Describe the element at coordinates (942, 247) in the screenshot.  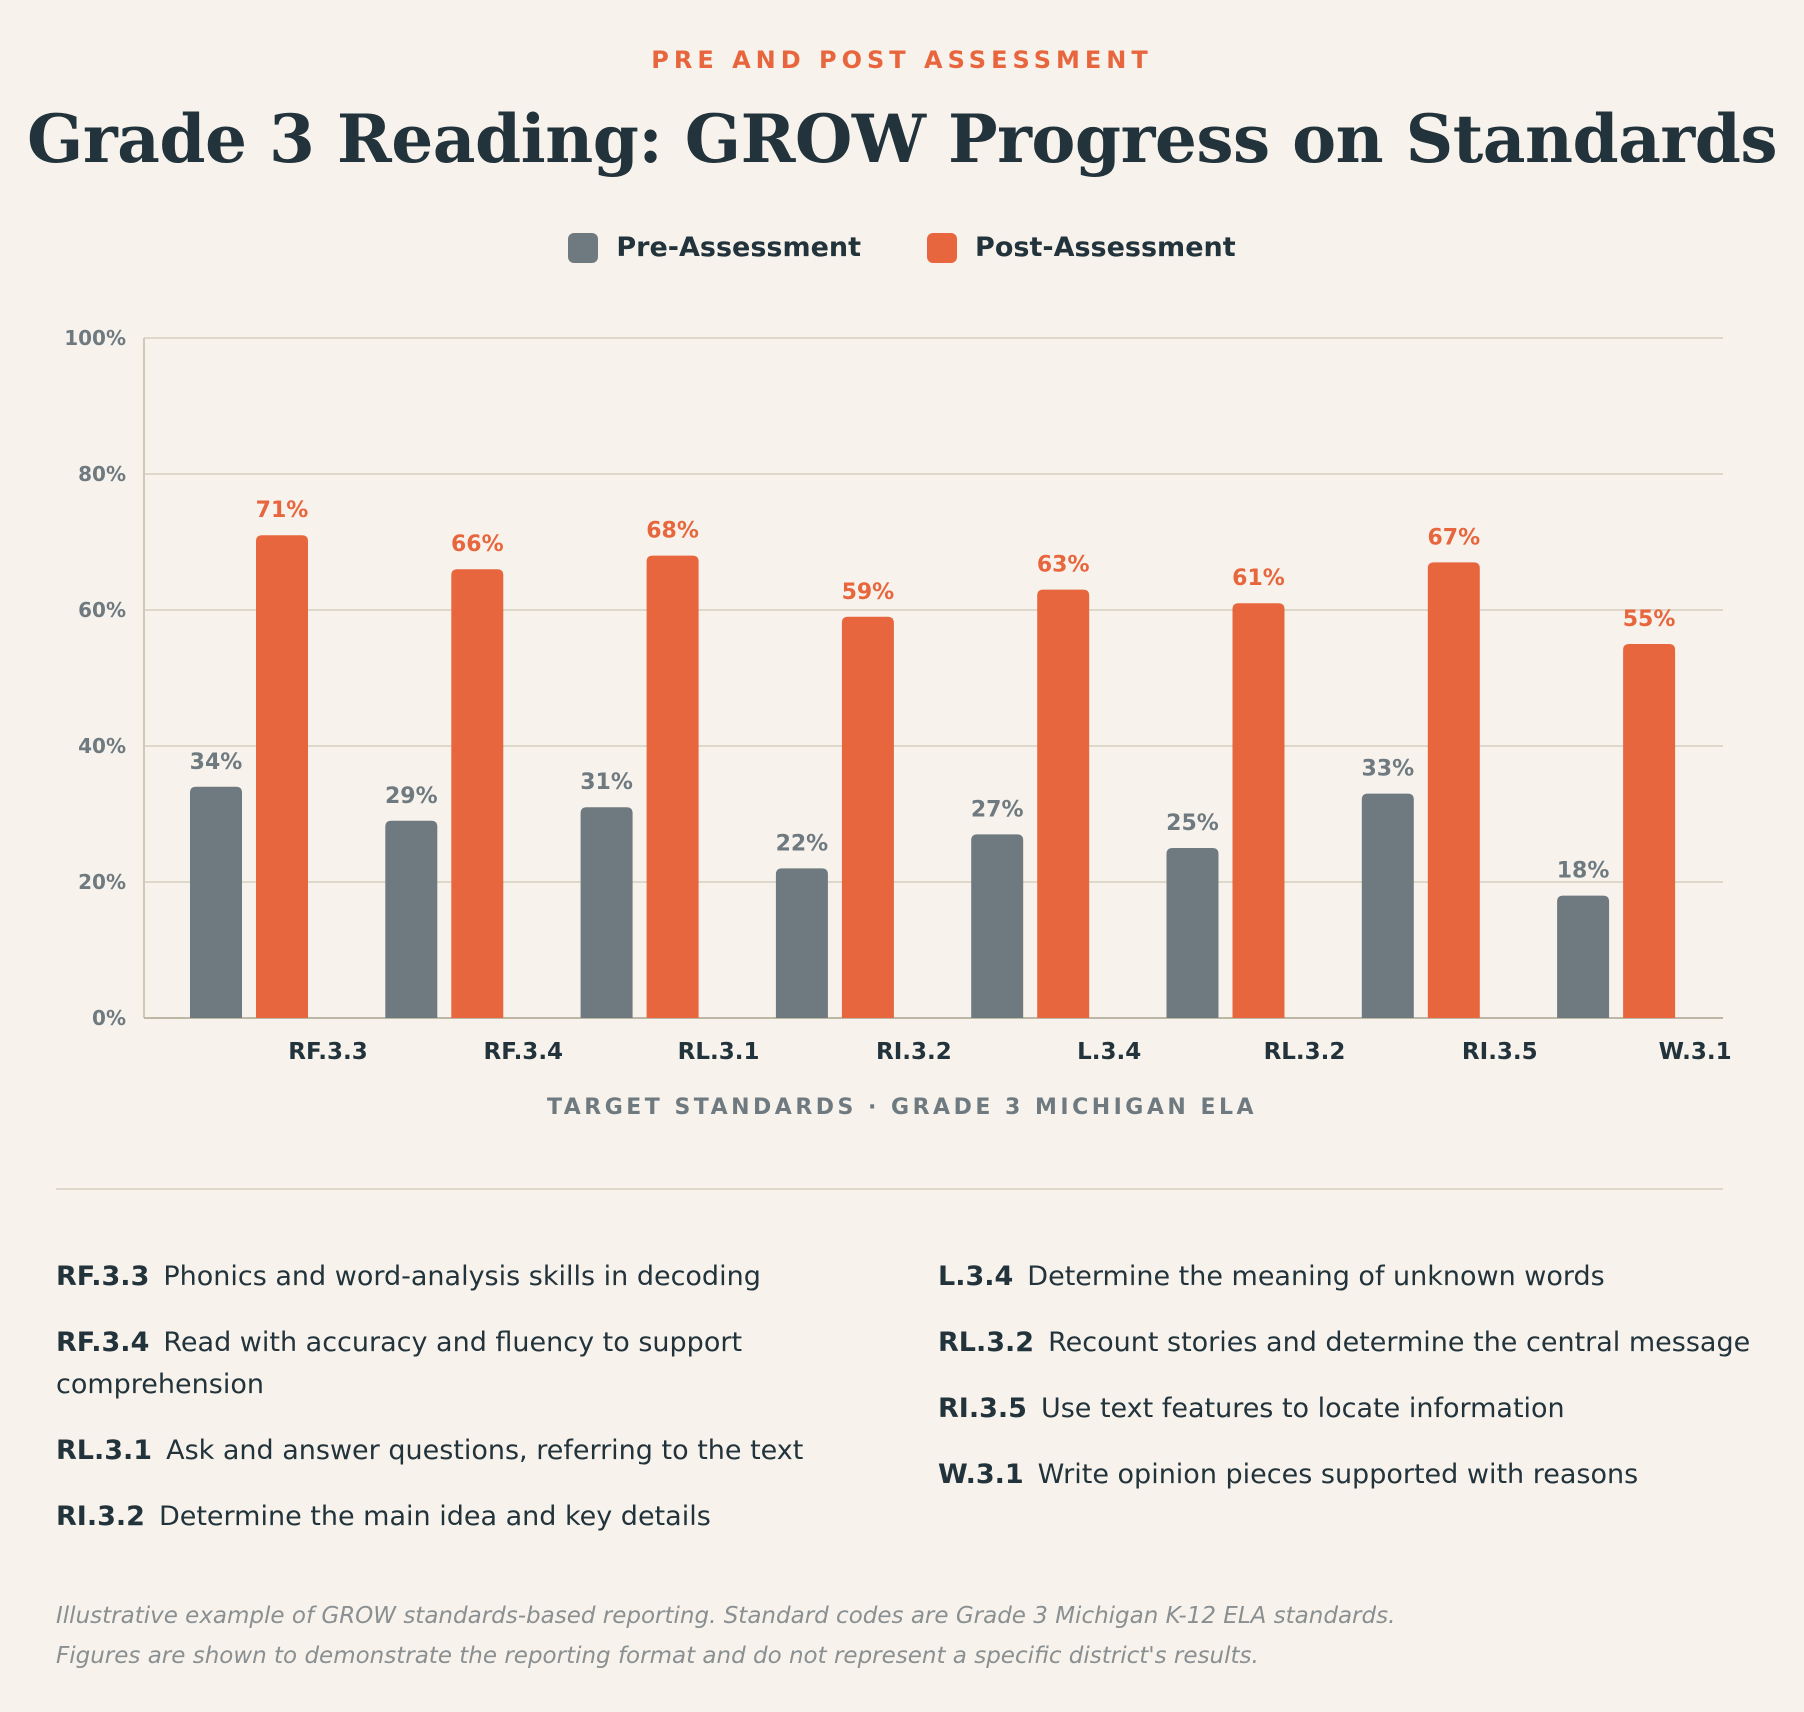
I see `legend-swatch-post` at that location.